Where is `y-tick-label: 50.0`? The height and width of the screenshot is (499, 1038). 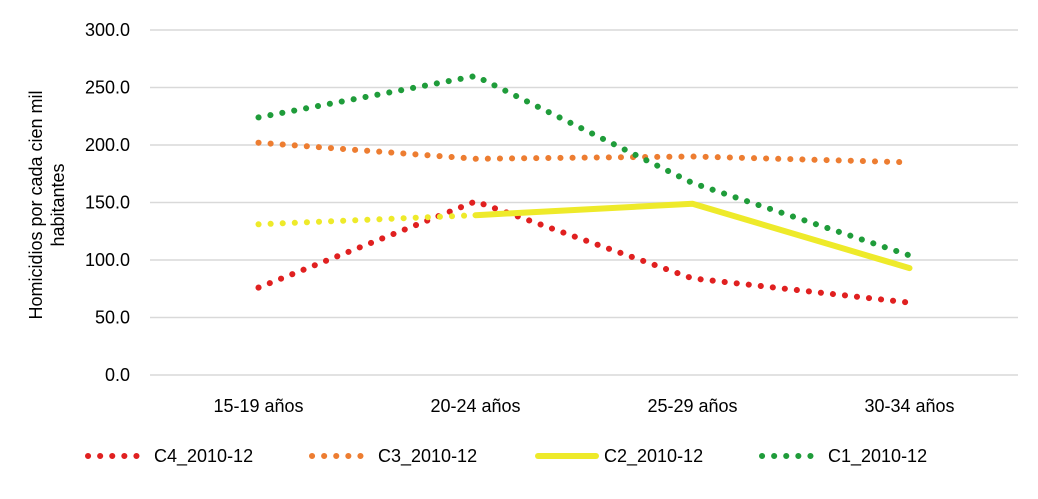 y-tick-label: 50.0 is located at coordinates (112, 318).